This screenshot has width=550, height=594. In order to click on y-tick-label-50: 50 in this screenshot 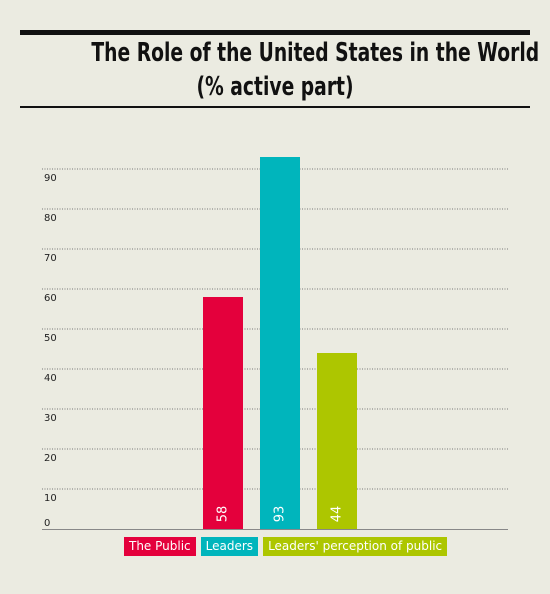, I will do `click(50, 338)`.